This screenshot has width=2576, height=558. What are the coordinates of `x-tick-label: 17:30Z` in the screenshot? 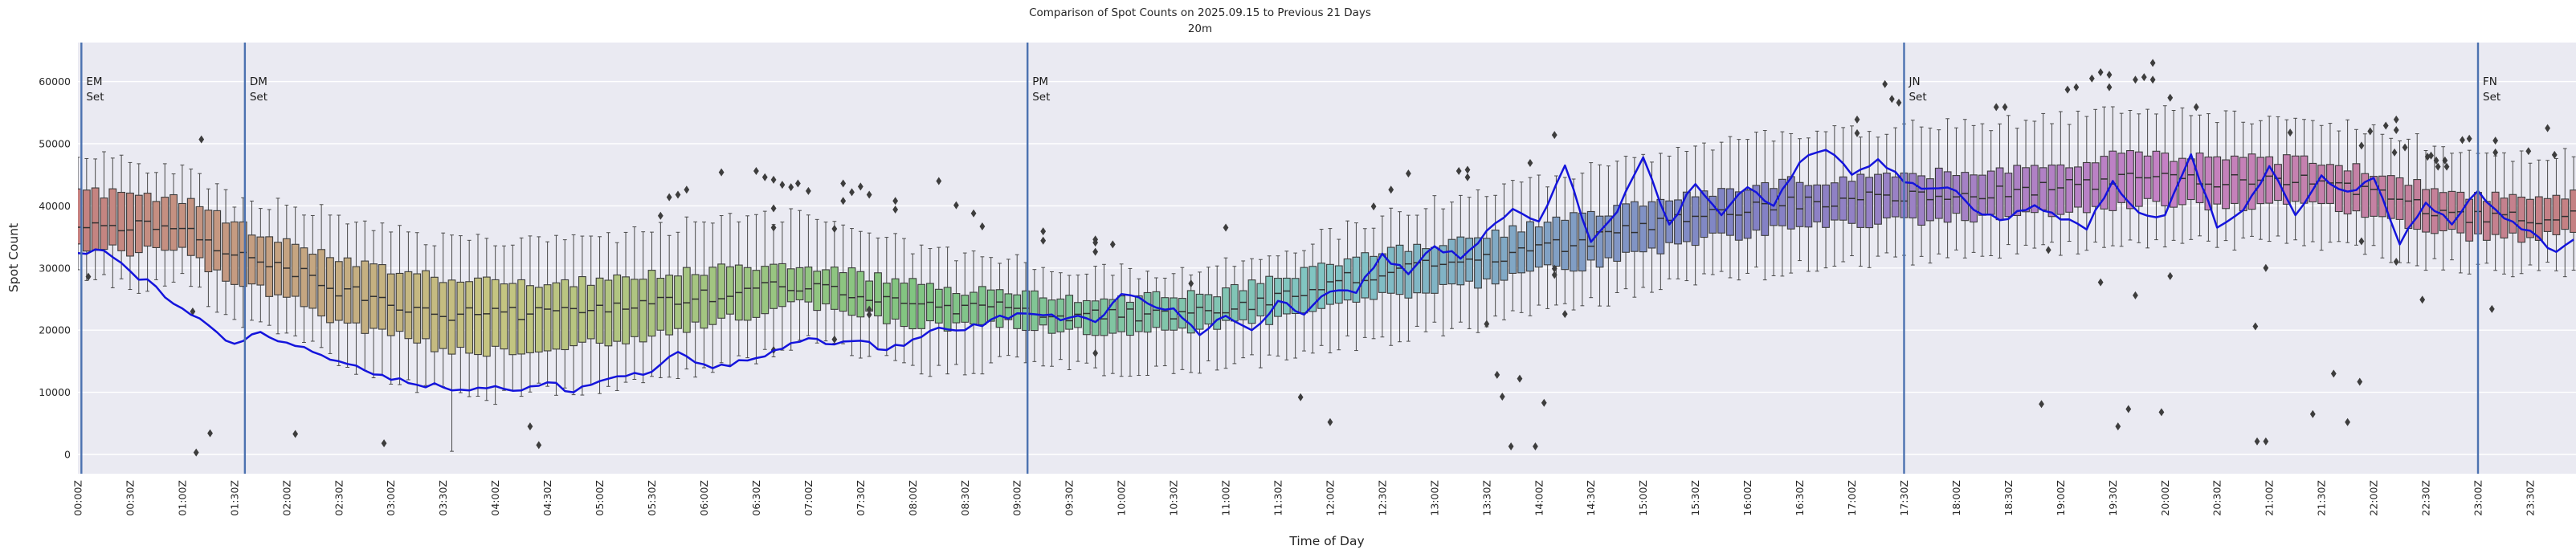 It's located at (1904, 498).